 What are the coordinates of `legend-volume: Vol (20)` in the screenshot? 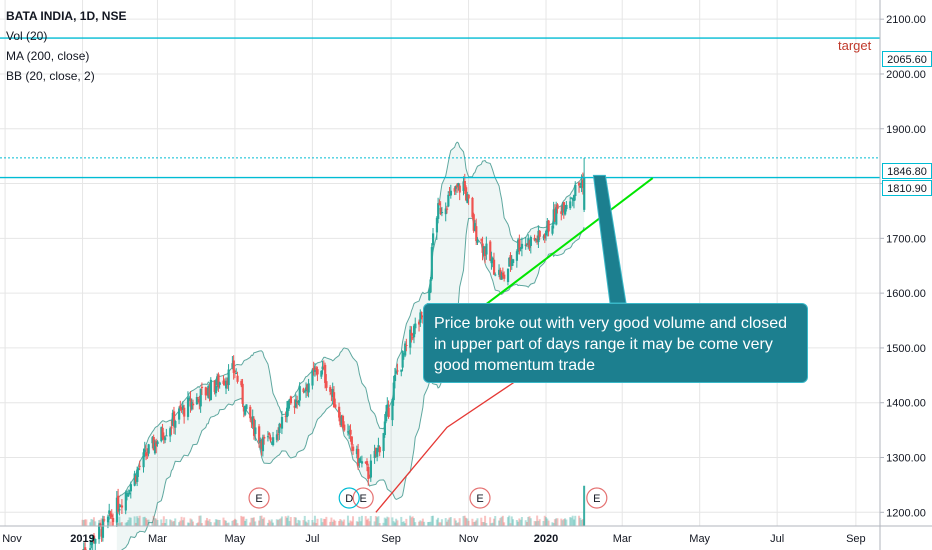 It's located at (27, 36).